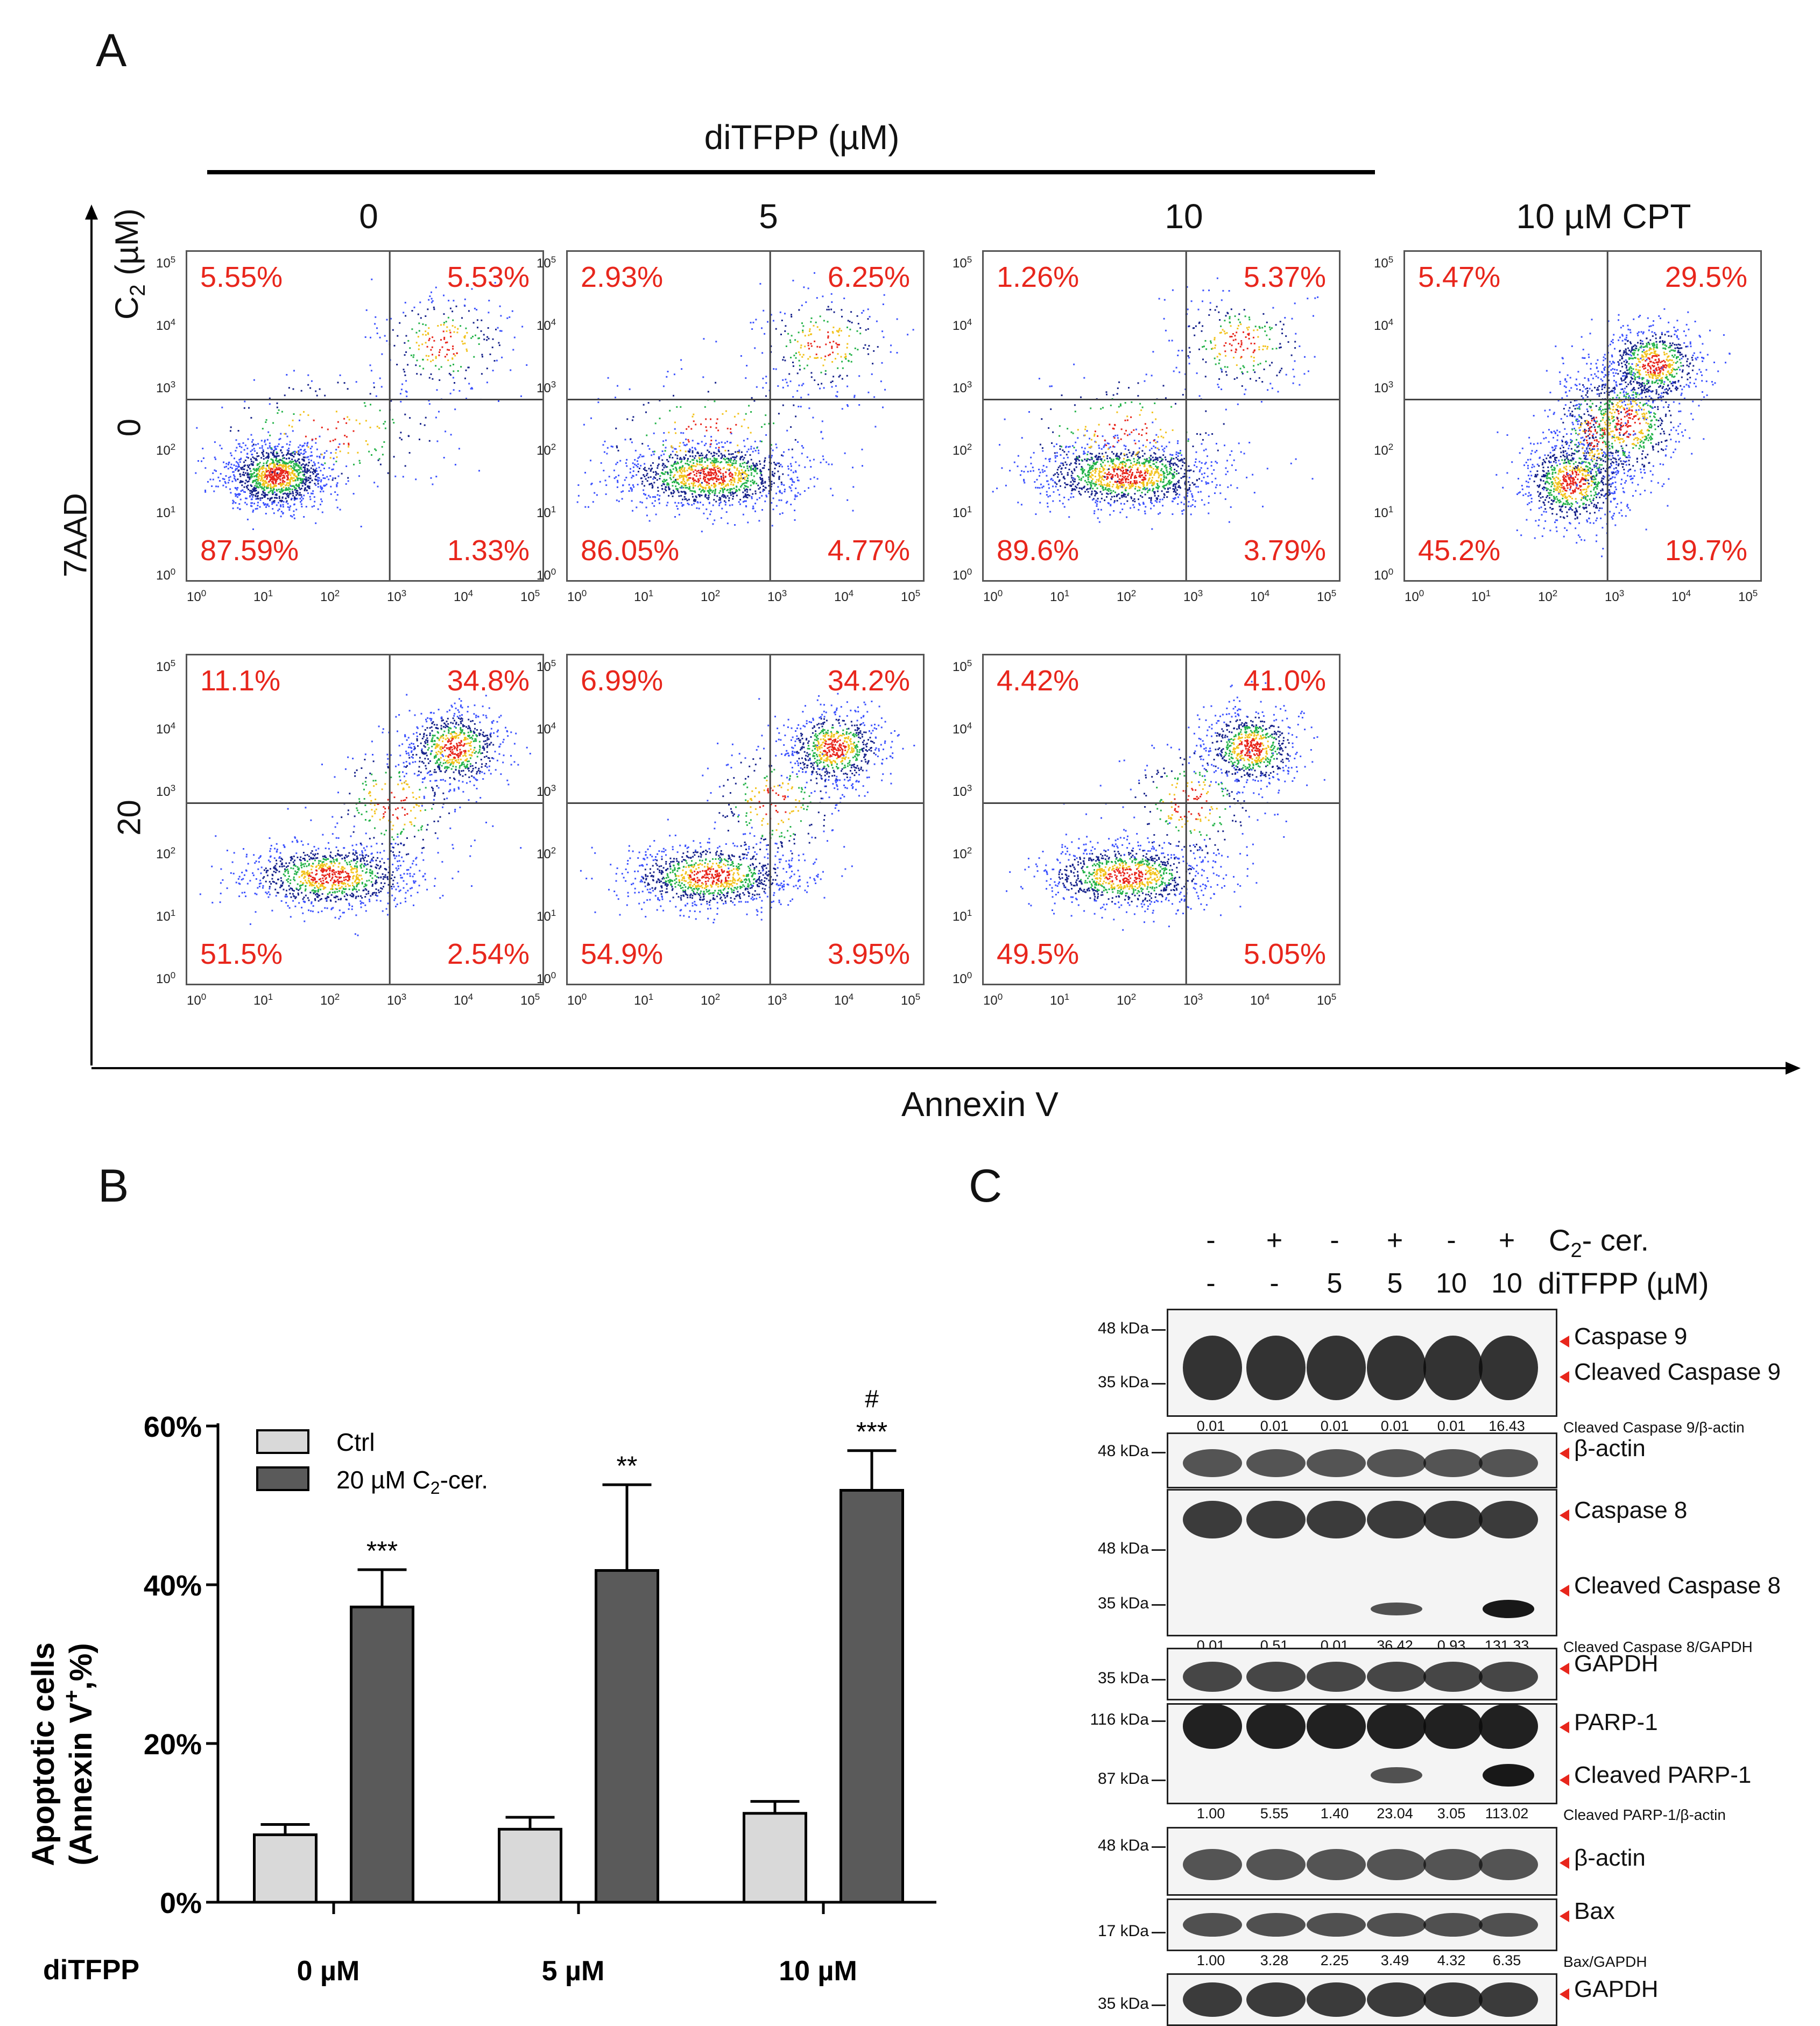 The image size is (1820, 2026). I want to click on quadrant-percent-ll: 89.6%, so click(1038, 550).